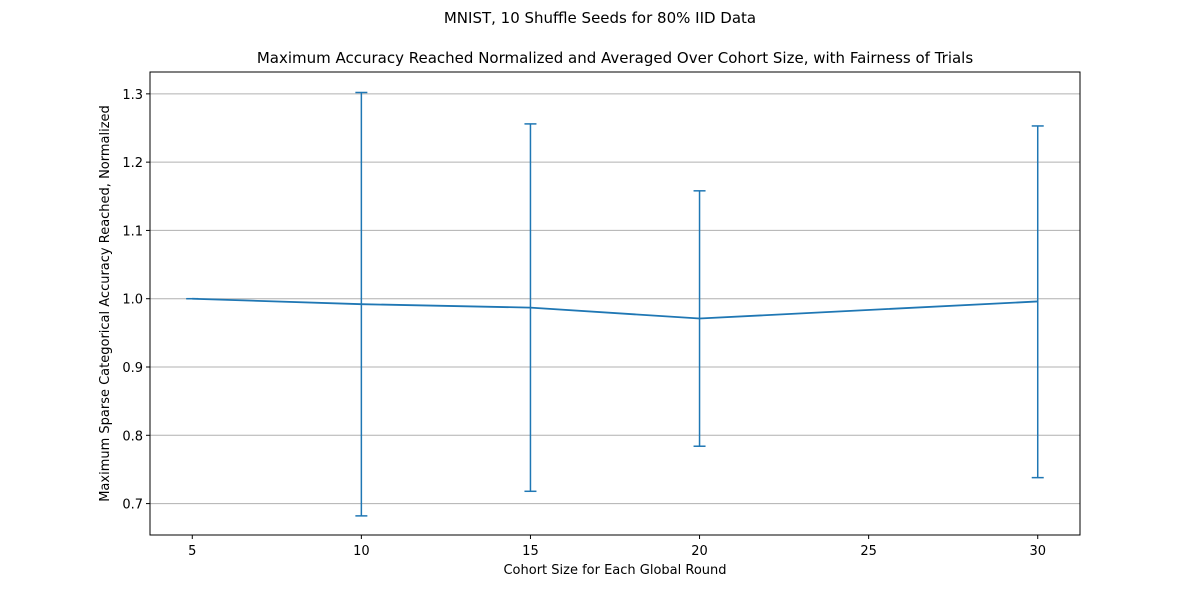 This screenshot has width=1200, height=600. What do you see at coordinates (192, 551) in the screenshot?
I see `x-tick-label: 5` at bounding box center [192, 551].